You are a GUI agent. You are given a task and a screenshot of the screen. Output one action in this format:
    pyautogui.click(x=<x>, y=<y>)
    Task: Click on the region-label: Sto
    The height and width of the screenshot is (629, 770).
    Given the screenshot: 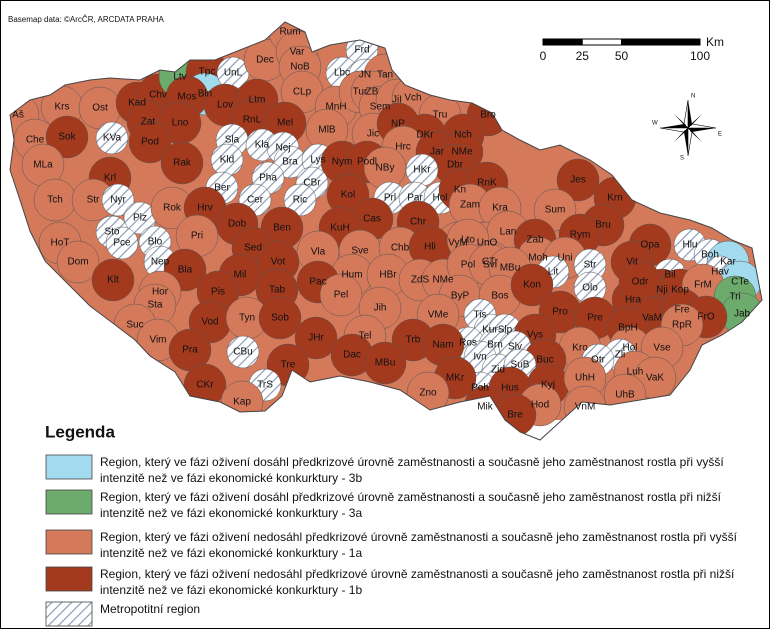 What is the action you would take?
    pyautogui.click(x=111, y=232)
    